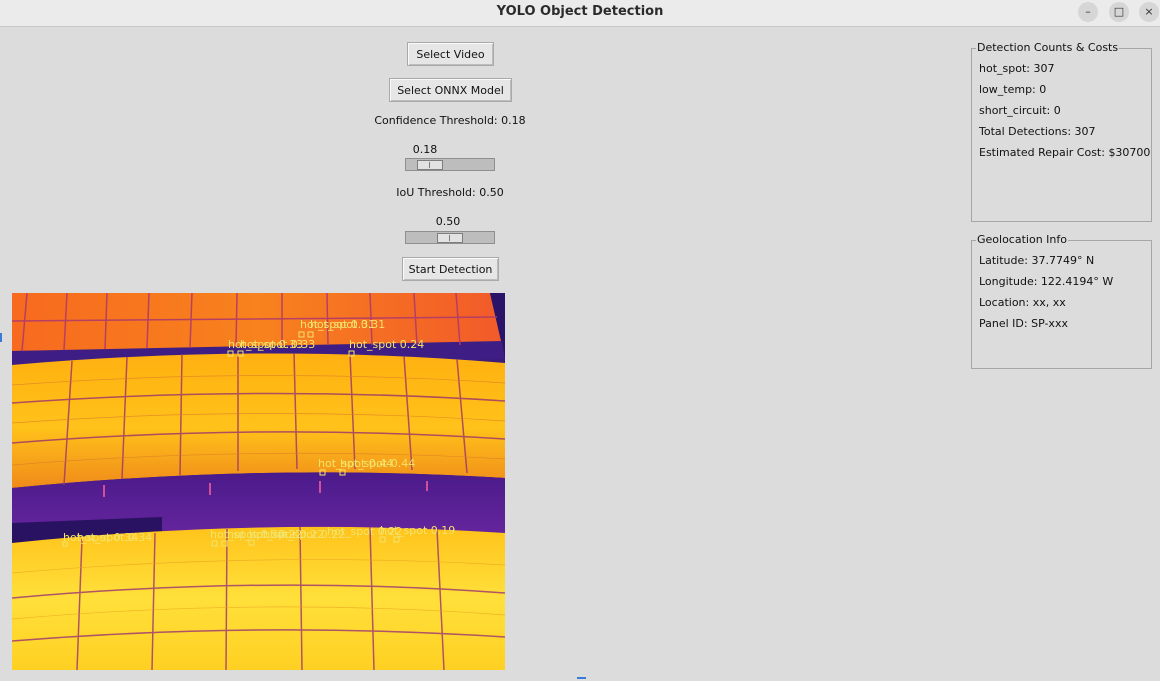  Describe the element at coordinates (1046, 281) in the screenshot. I see `longitude: Longitude: 122.4194° W` at that location.